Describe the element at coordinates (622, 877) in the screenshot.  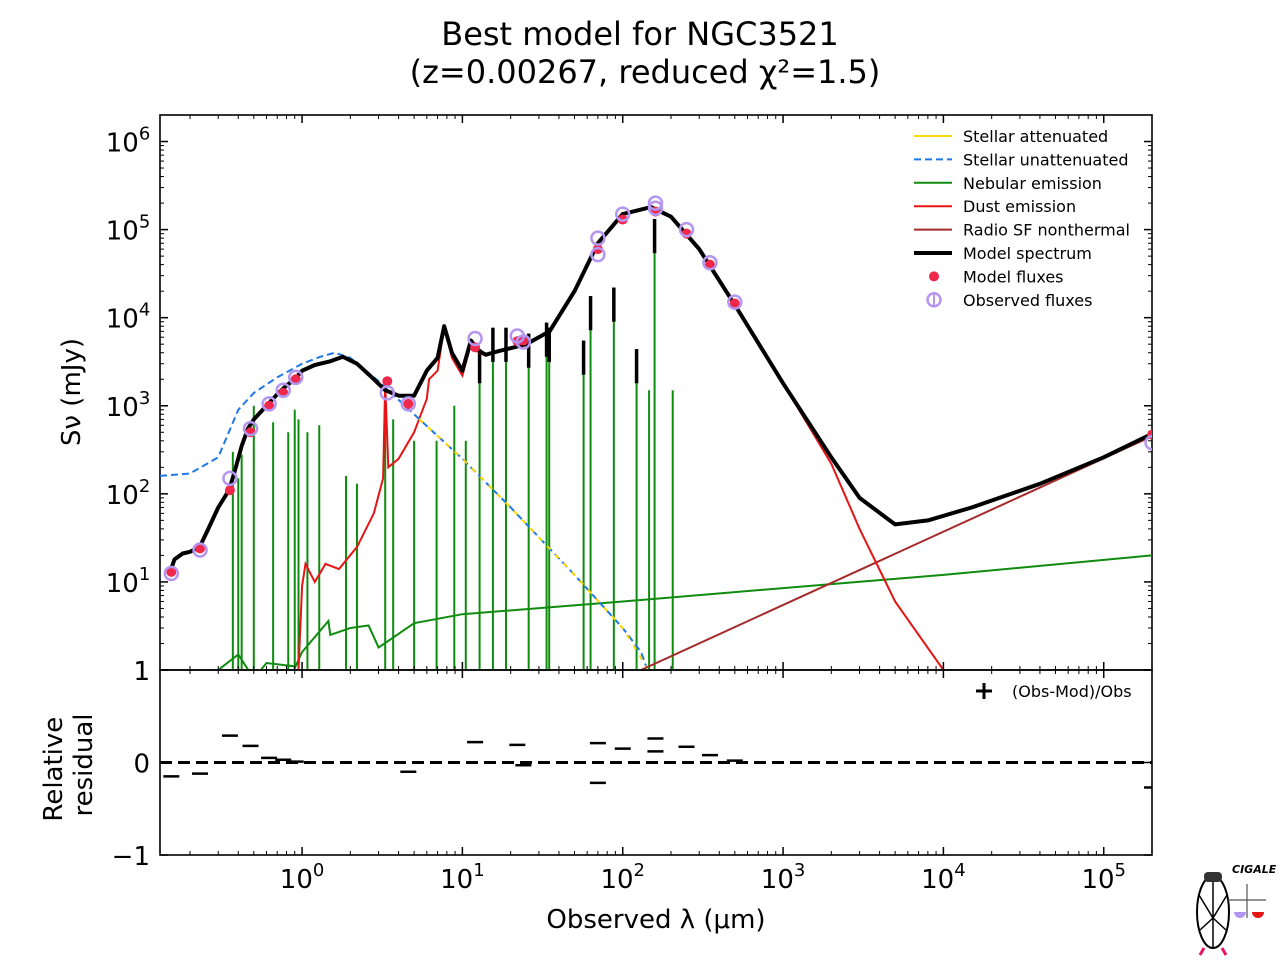
I see `x-tick-label: 10²` at that location.